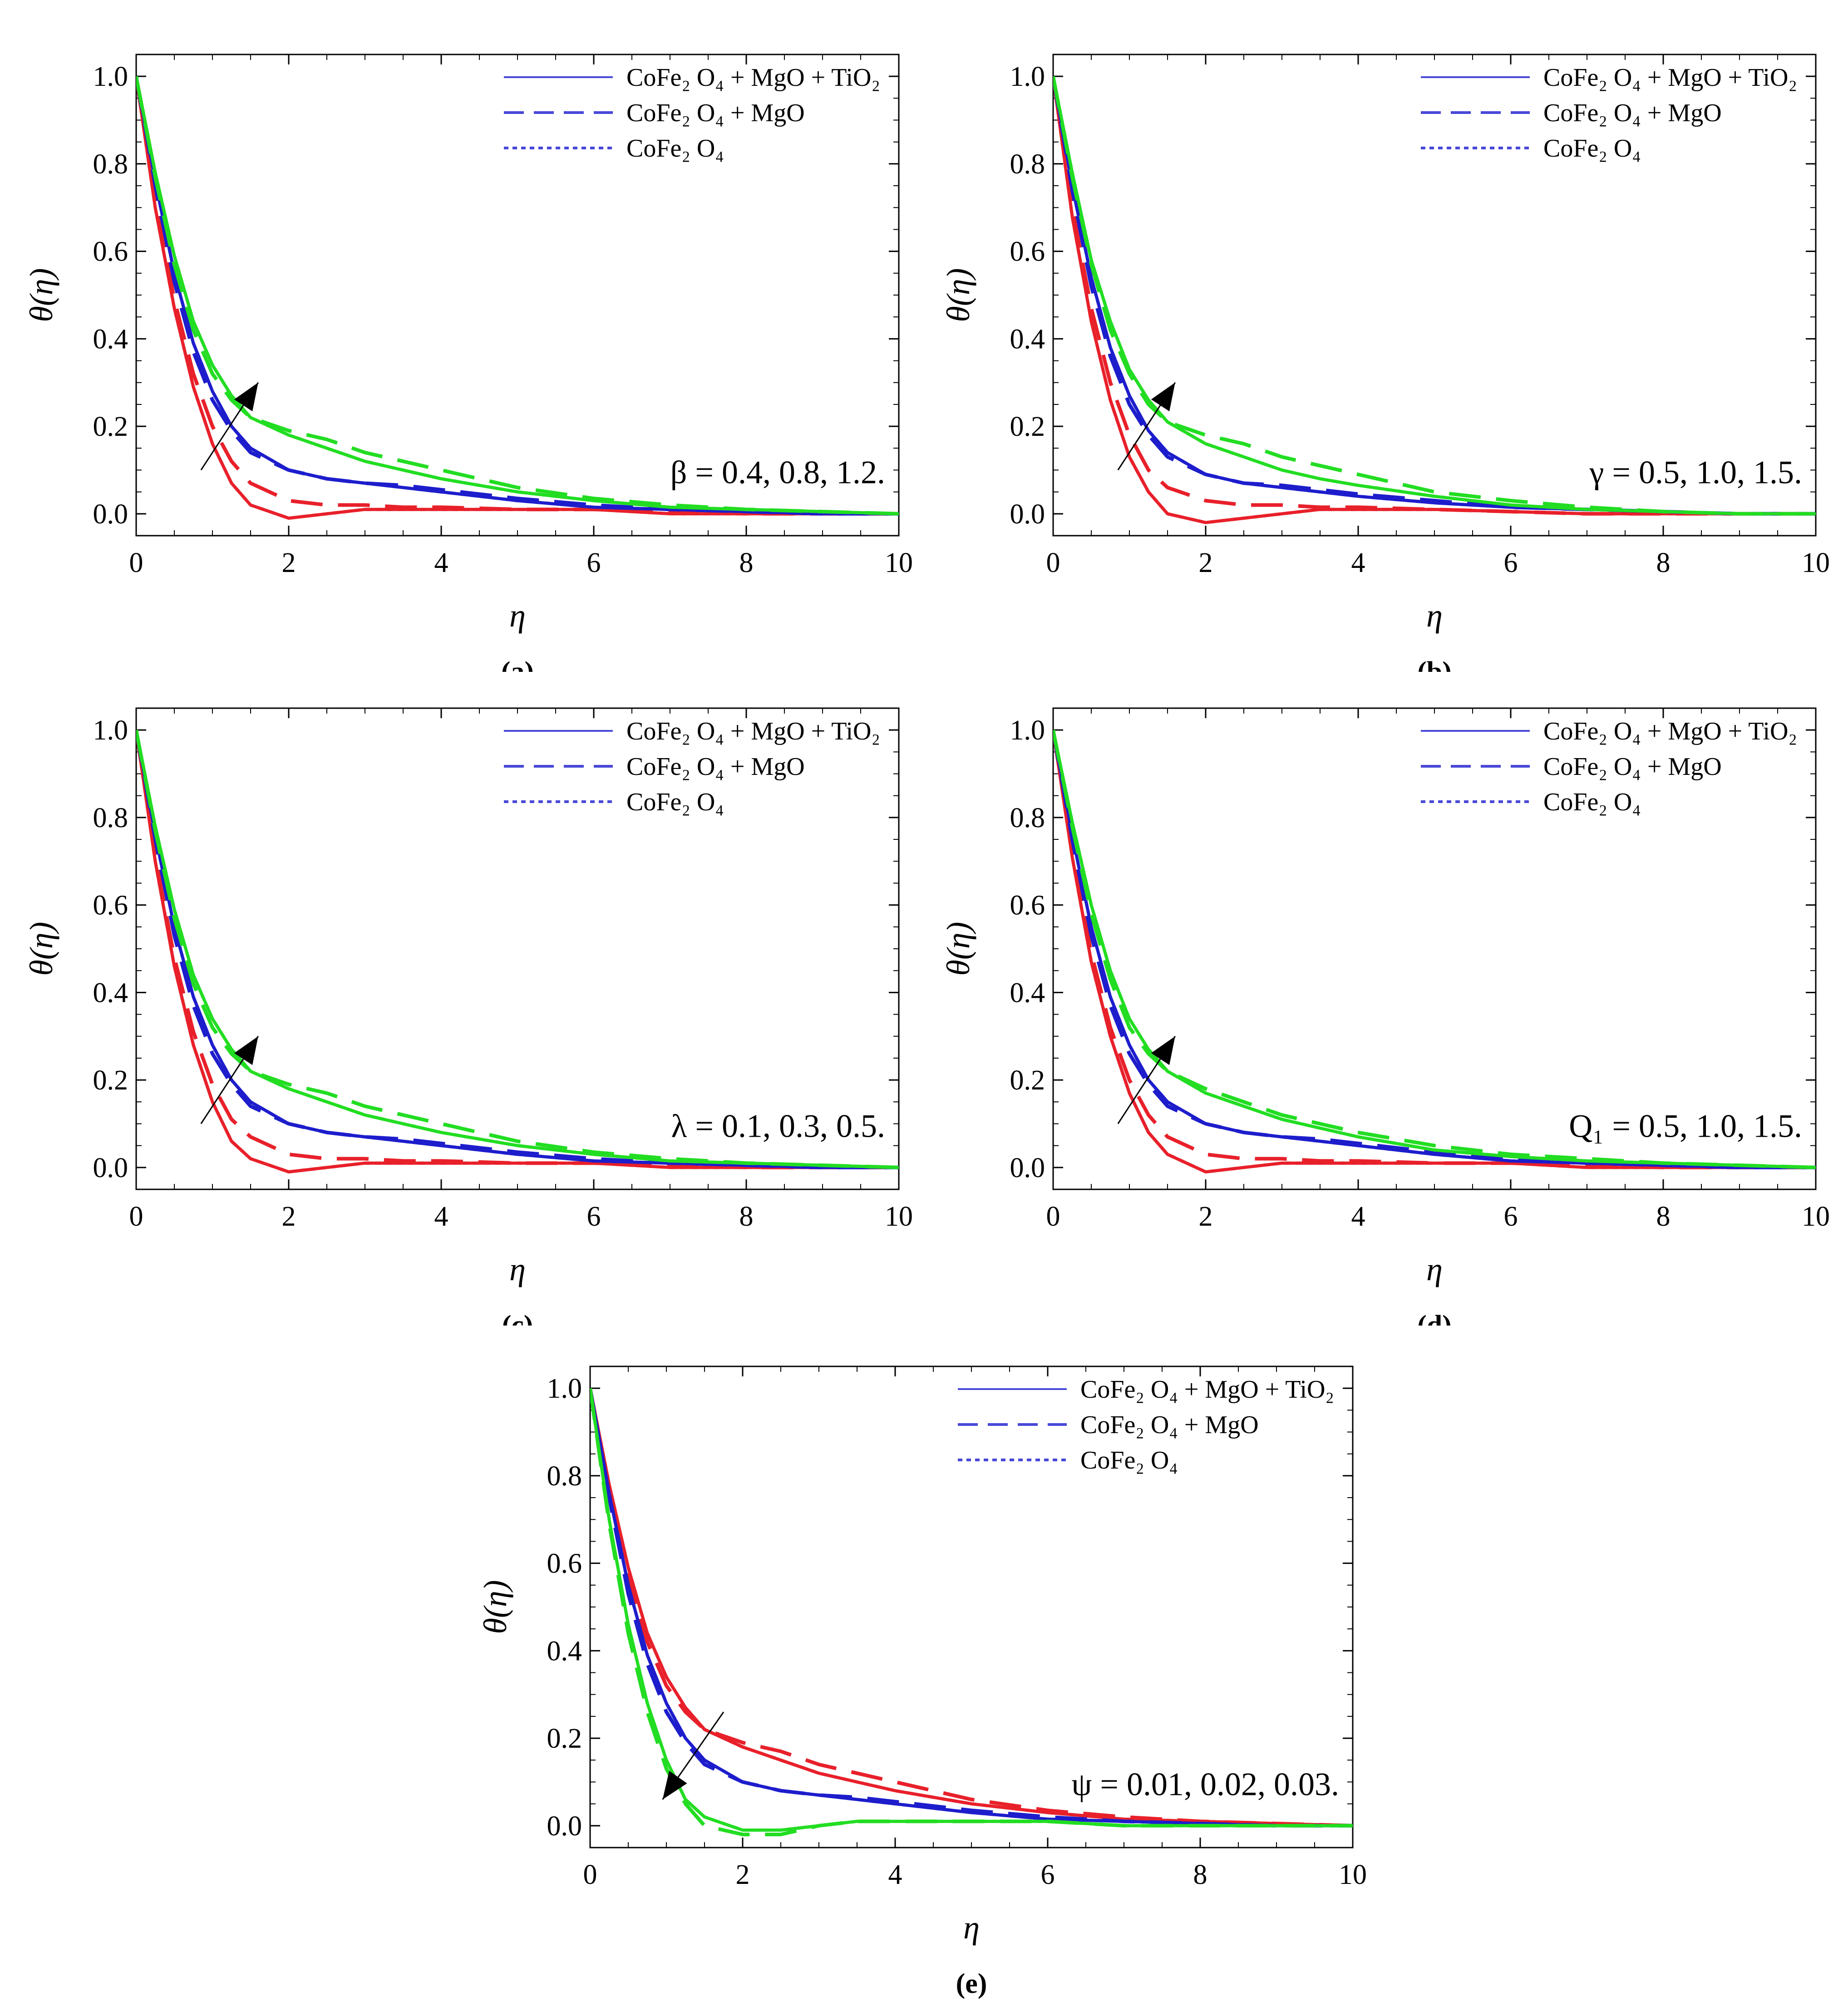  I want to click on series-green-solid-line, so click(1434, 296).